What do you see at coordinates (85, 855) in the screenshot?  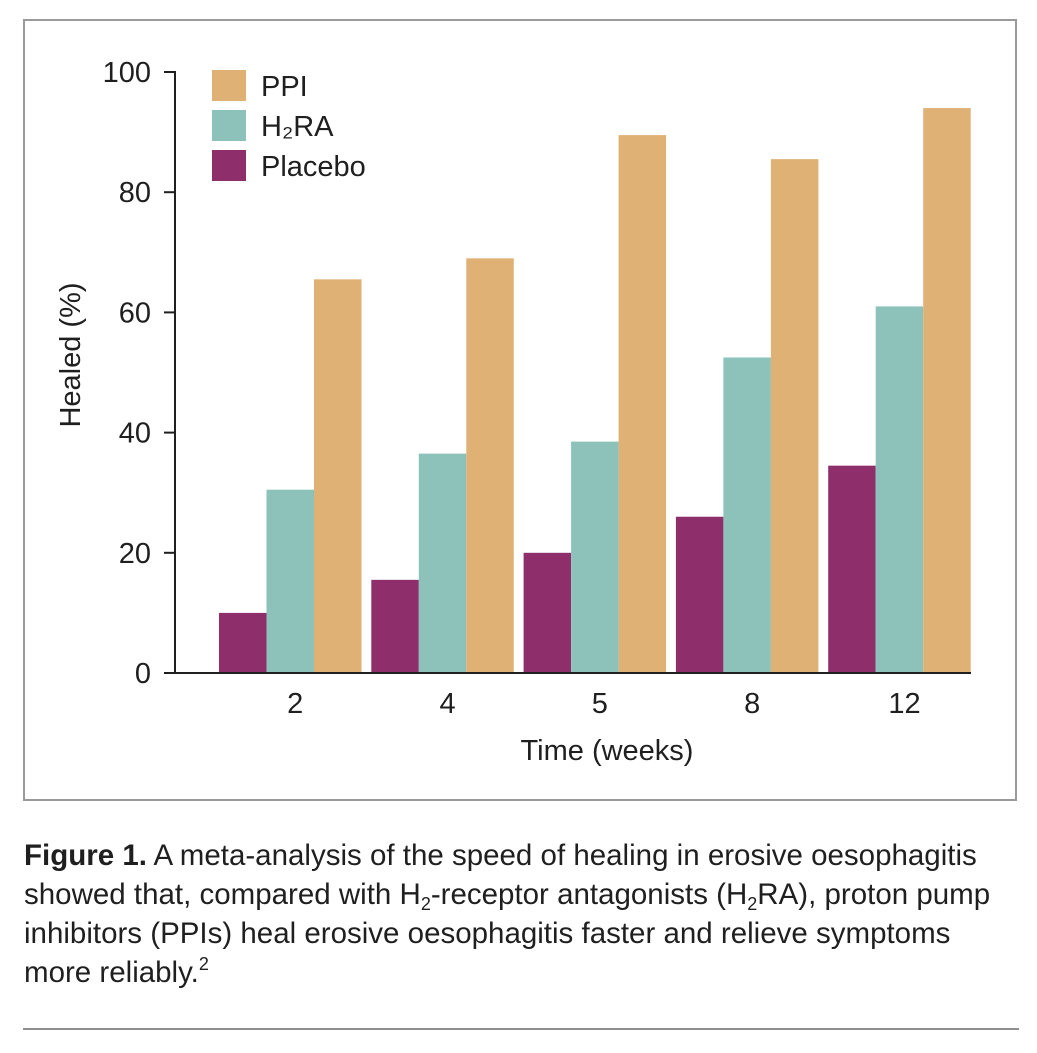 I see `figure-label: Figure 1.` at bounding box center [85, 855].